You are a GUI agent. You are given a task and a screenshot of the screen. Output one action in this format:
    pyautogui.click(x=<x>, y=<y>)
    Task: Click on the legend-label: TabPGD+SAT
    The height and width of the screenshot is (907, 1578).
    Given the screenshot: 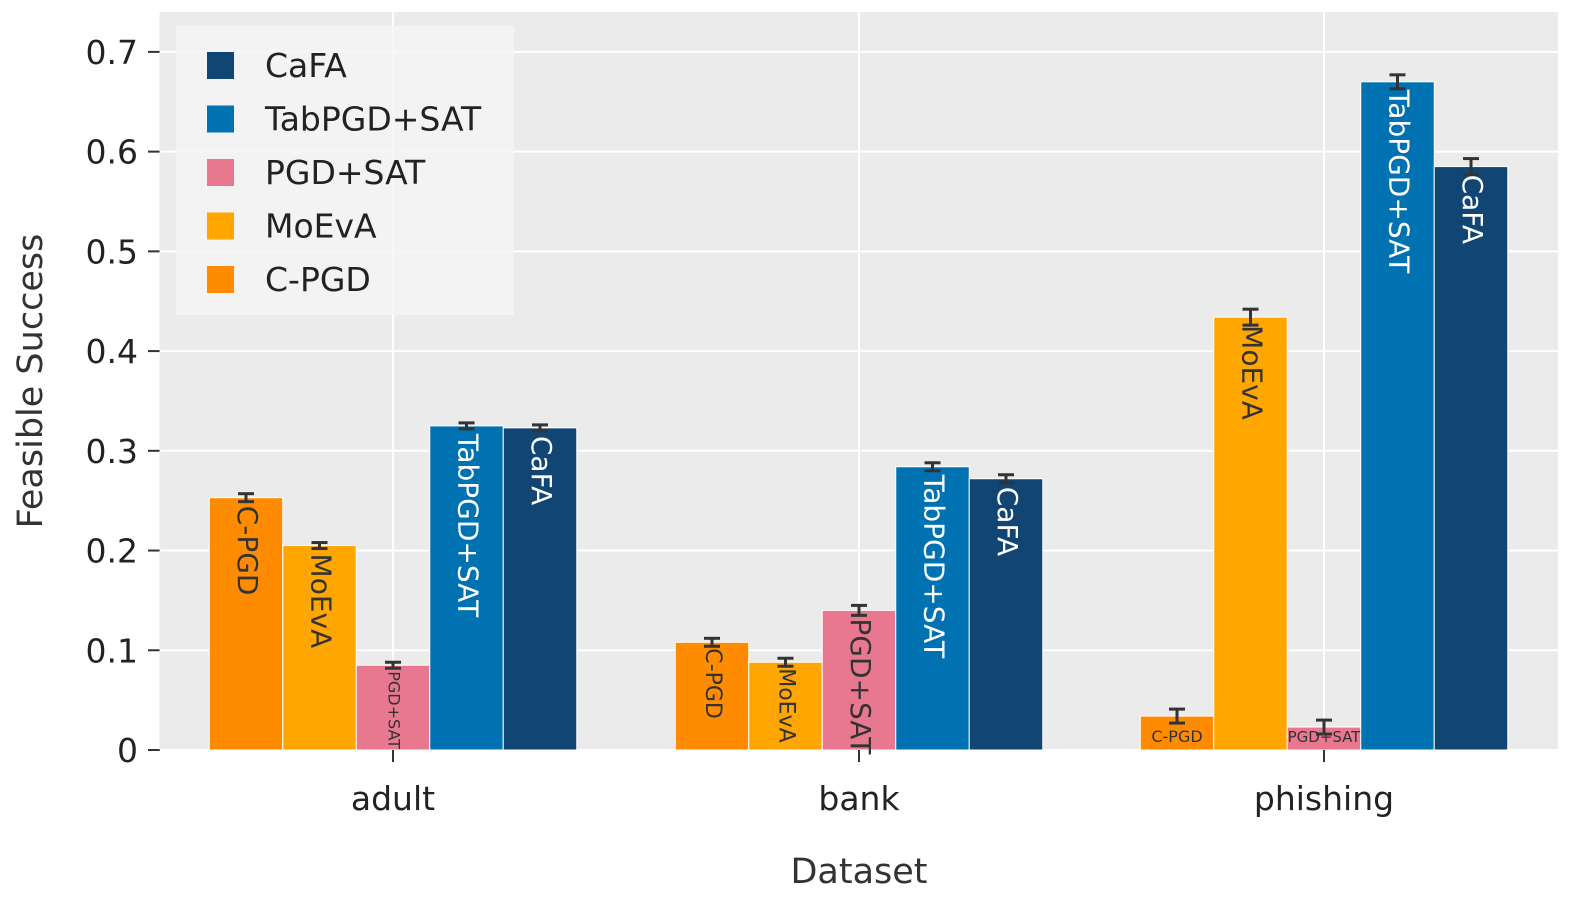 What is the action you would take?
    pyautogui.click(x=373, y=119)
    